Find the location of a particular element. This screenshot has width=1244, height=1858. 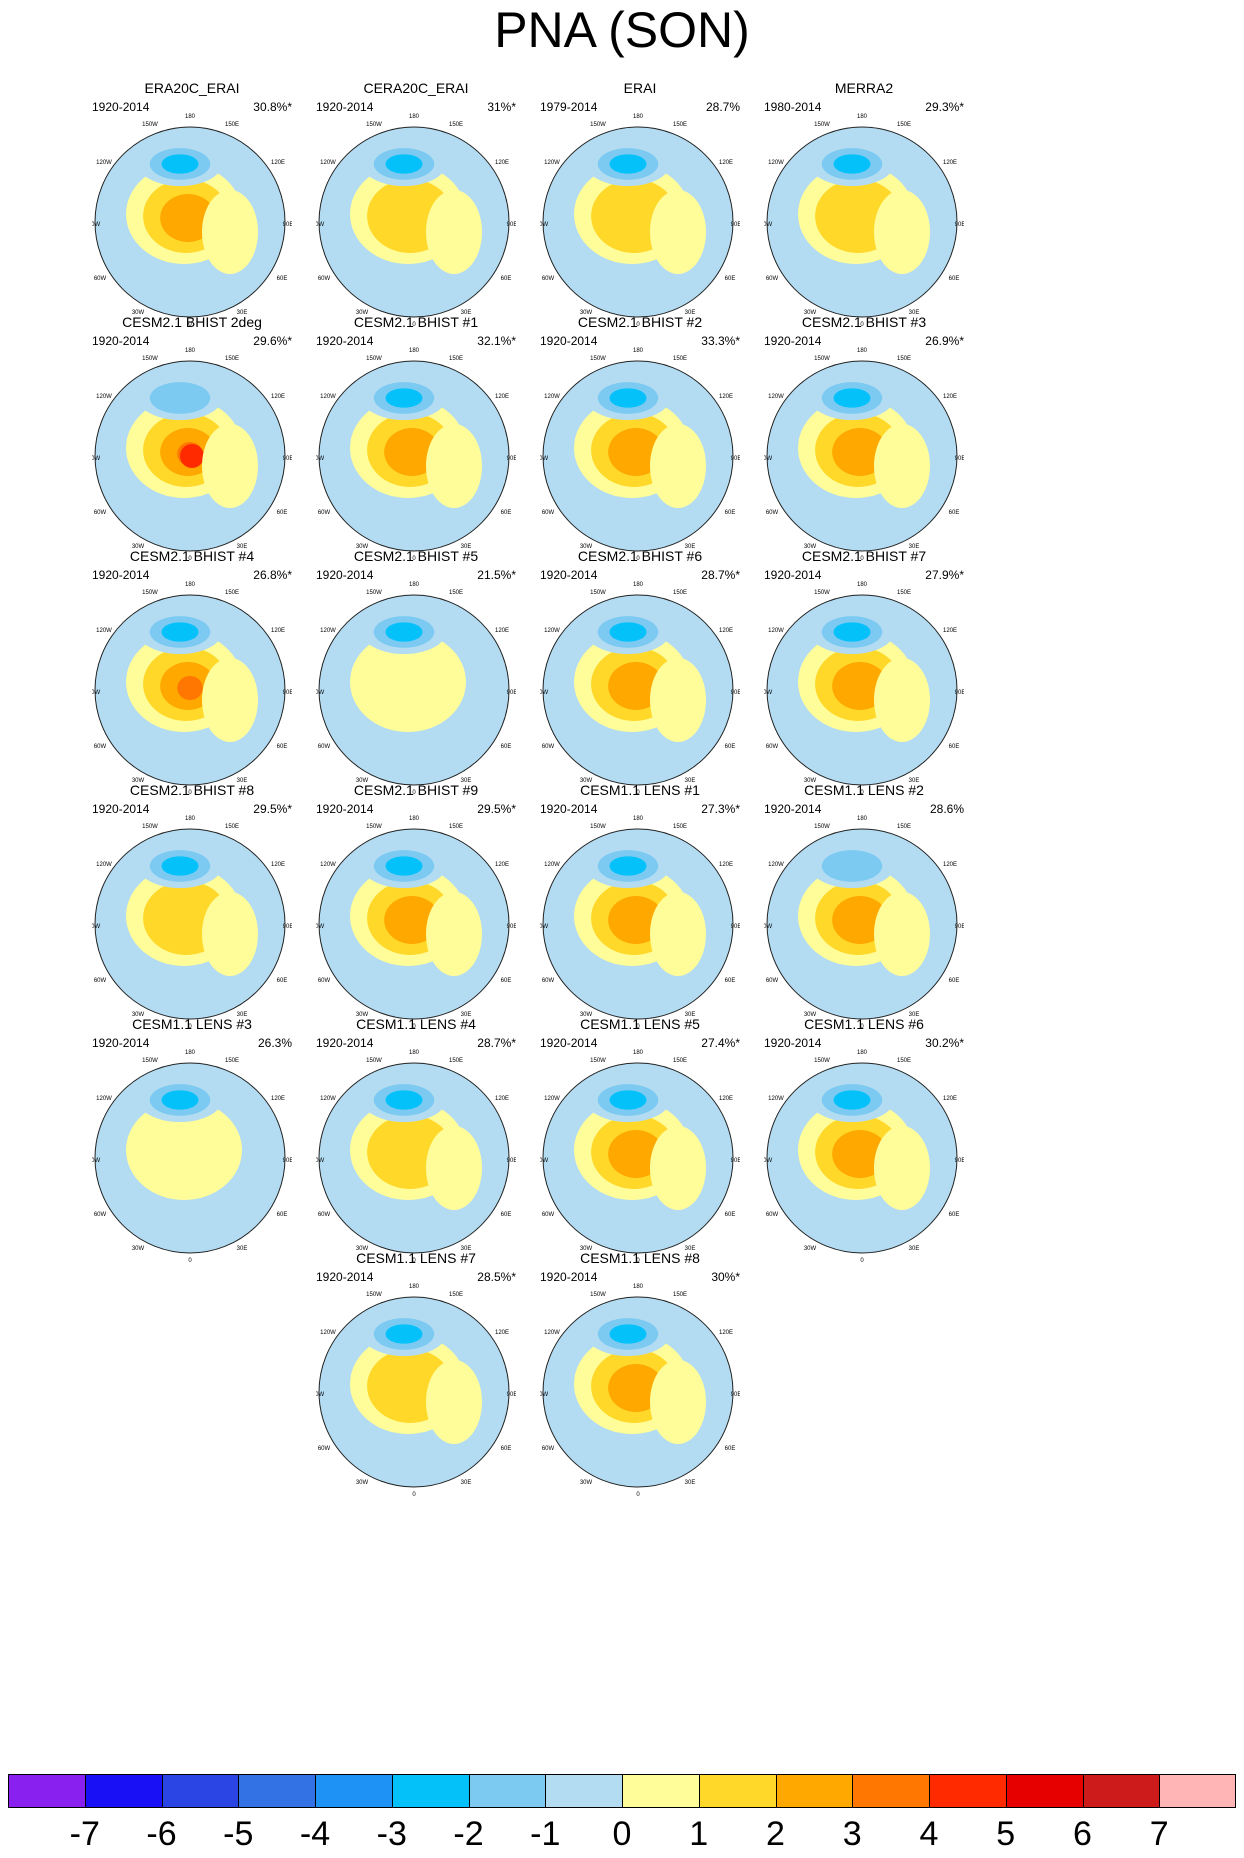

panel-title: CESM1.1 LENS #8 is located at coordinates (640, 1258).